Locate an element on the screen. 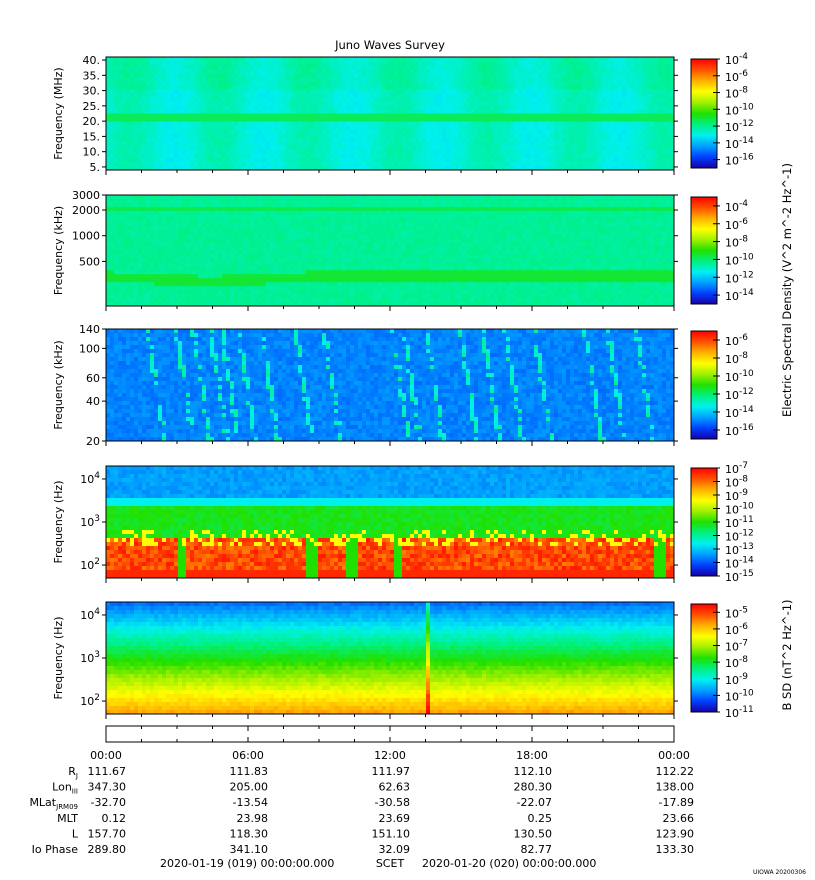  ephemeris-row-label: MLT is located at coordinates (67, 818).